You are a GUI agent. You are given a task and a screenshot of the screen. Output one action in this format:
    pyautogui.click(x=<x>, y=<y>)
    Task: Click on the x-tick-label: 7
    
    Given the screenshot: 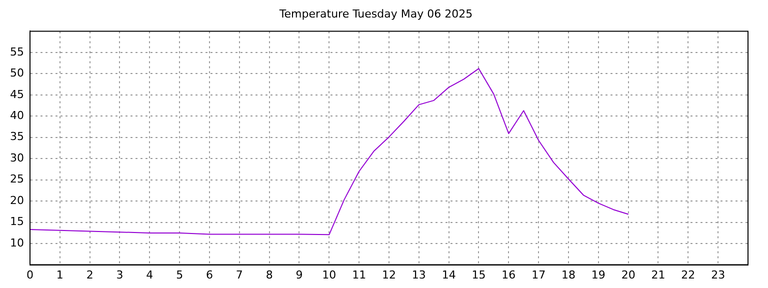 What is the action you would take?
    pyautogui.click(x=239, y=275)
    